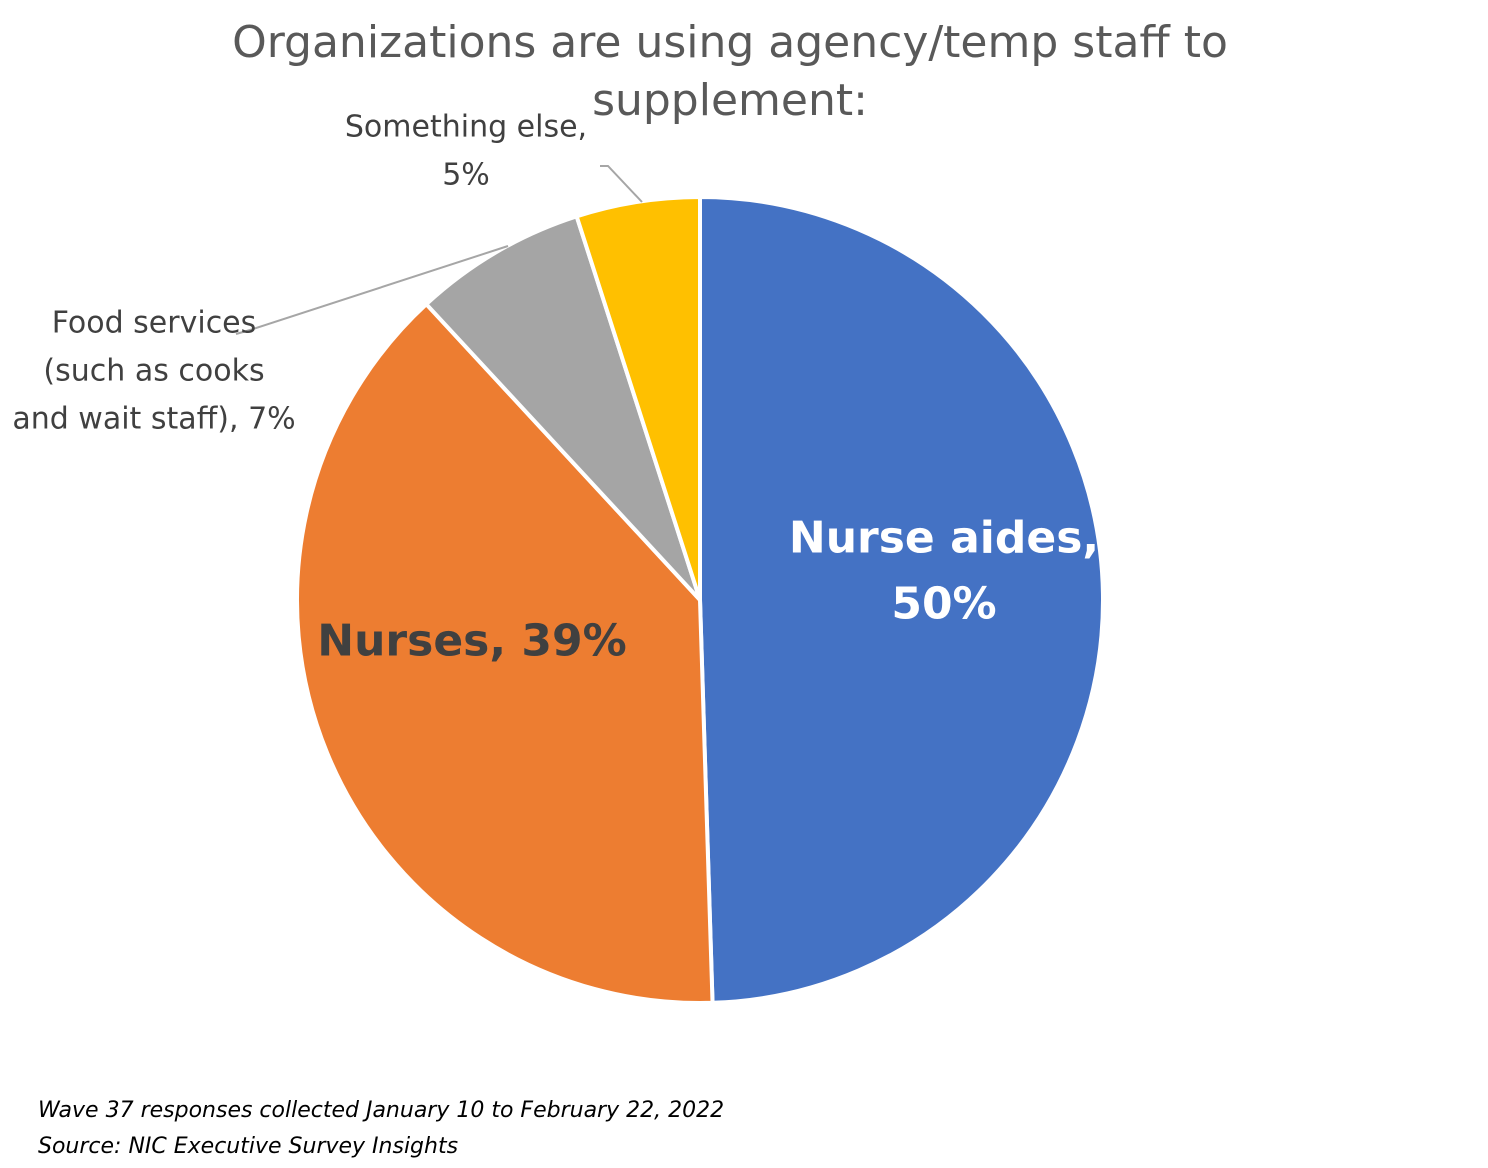 This screenshot has height=1168, width=1488. I want to click on slice-label-nurses: Nurses, 39%, so click(471, 640).